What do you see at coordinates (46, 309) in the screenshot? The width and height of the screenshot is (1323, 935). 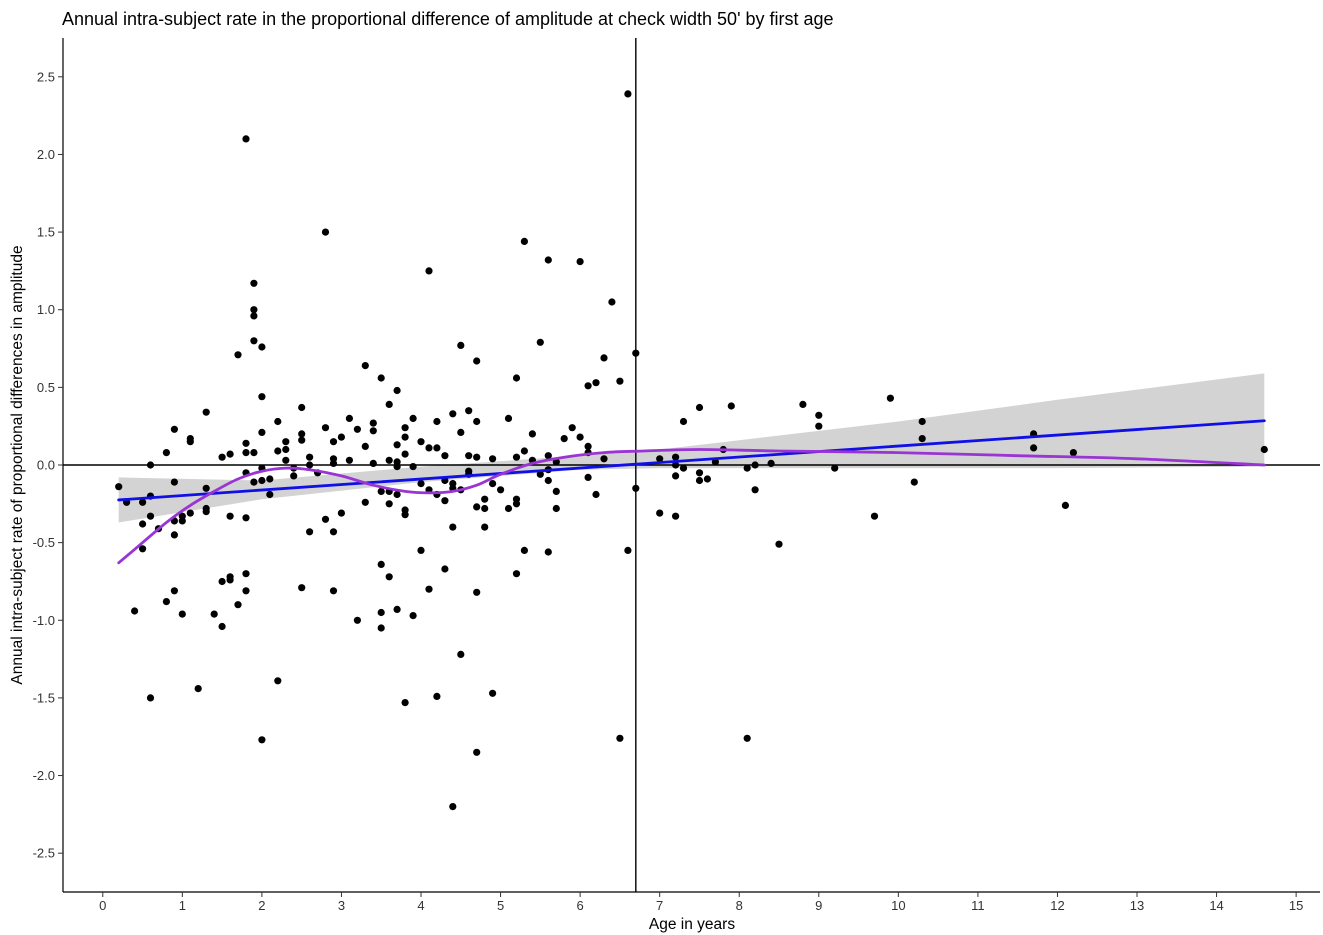 I see `y-tick-label: 1.0` at bounding box center [46, 309].